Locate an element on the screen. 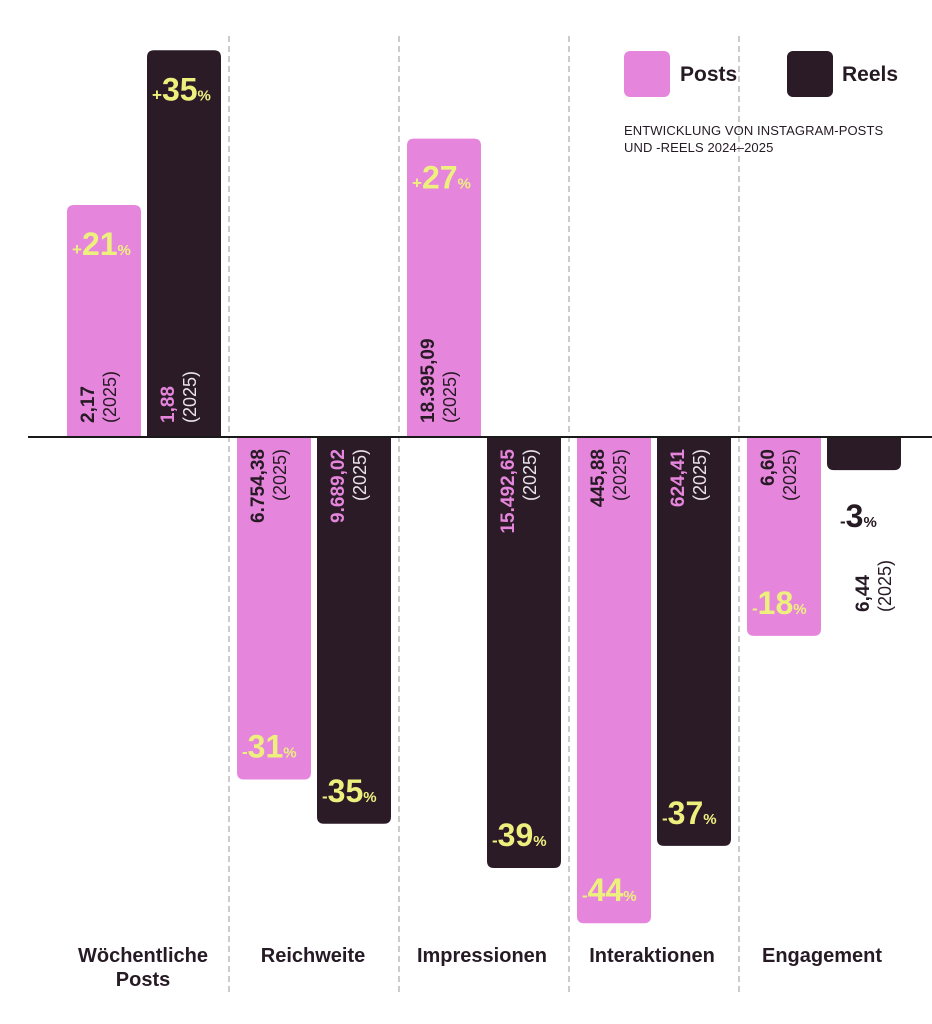 The height and width of the screenshot is (1024, 932). change-label-posts-1: -31% is located at coordinates (269, 747).